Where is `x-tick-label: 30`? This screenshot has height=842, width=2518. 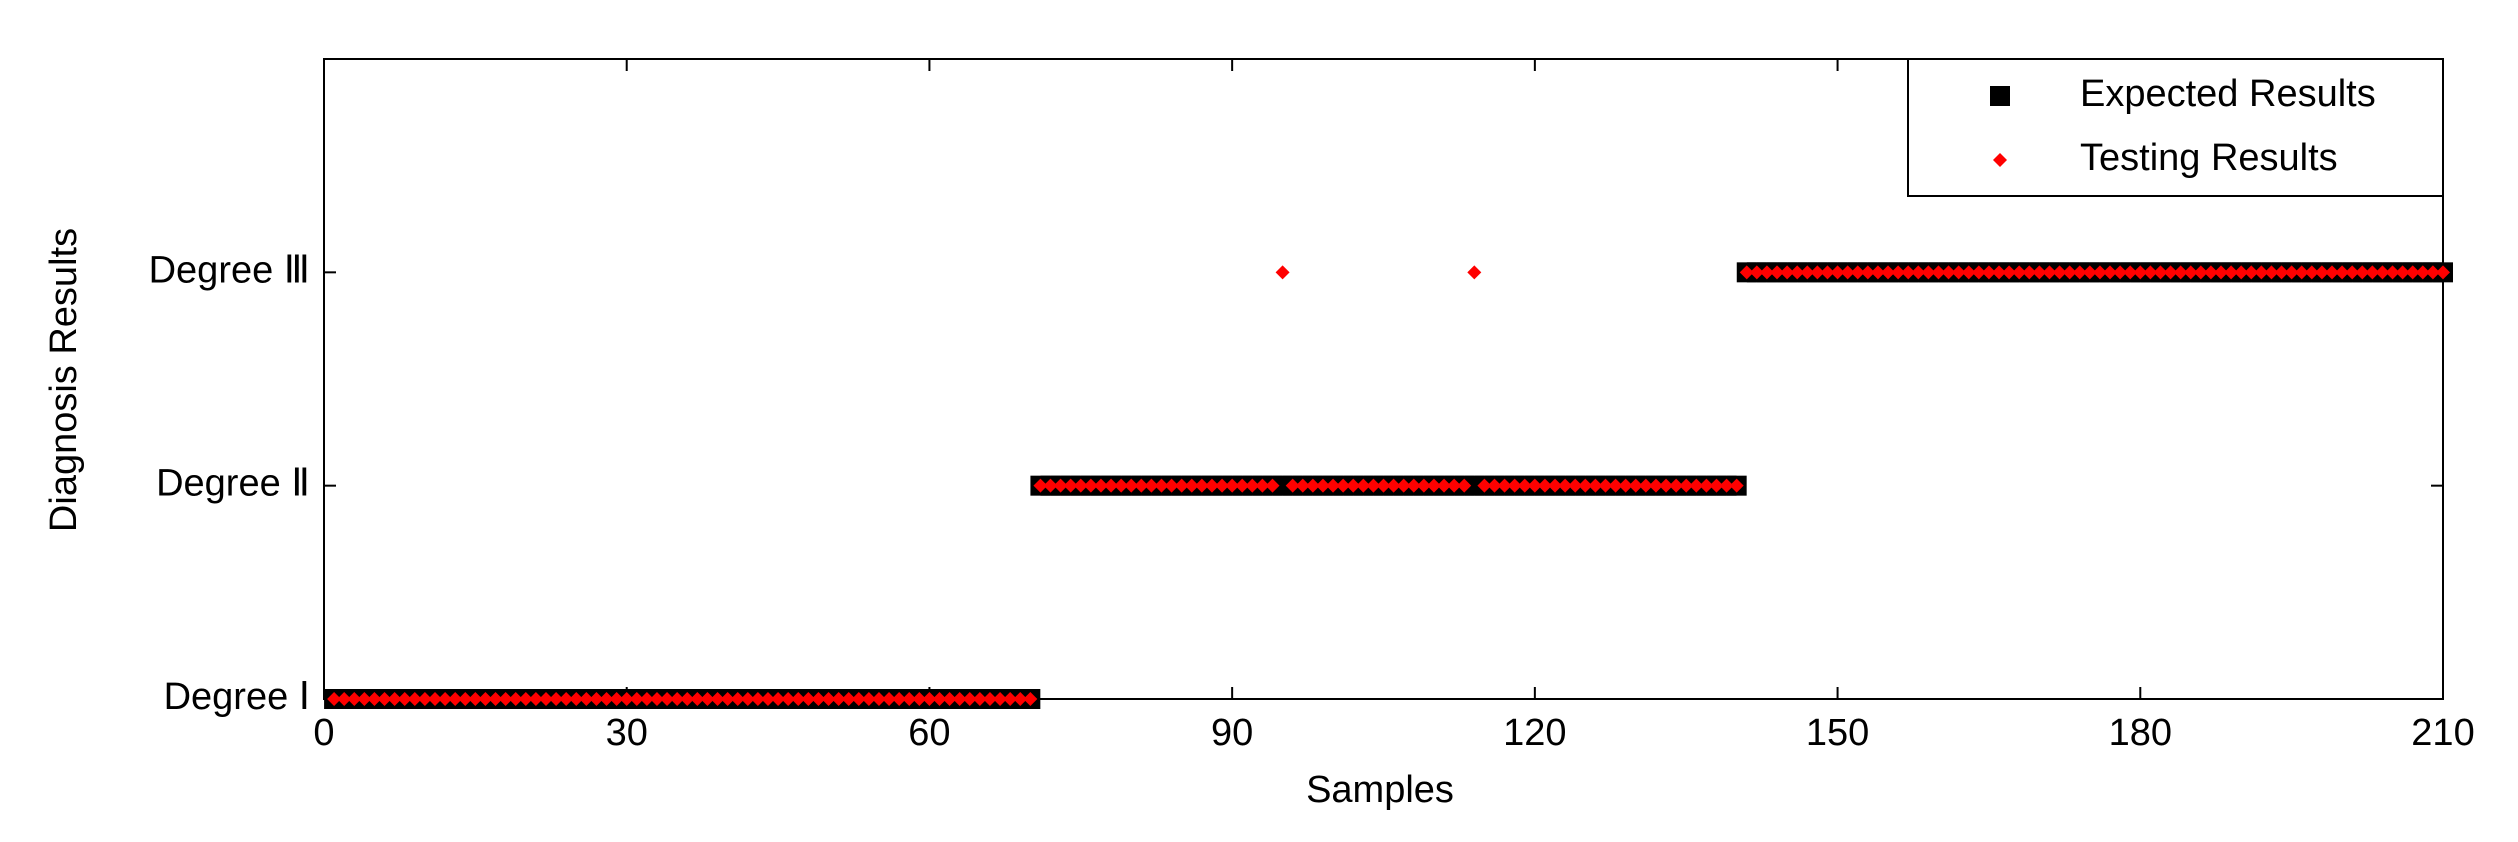
x-tick-label: 30 is located at coordinates (627, 733).